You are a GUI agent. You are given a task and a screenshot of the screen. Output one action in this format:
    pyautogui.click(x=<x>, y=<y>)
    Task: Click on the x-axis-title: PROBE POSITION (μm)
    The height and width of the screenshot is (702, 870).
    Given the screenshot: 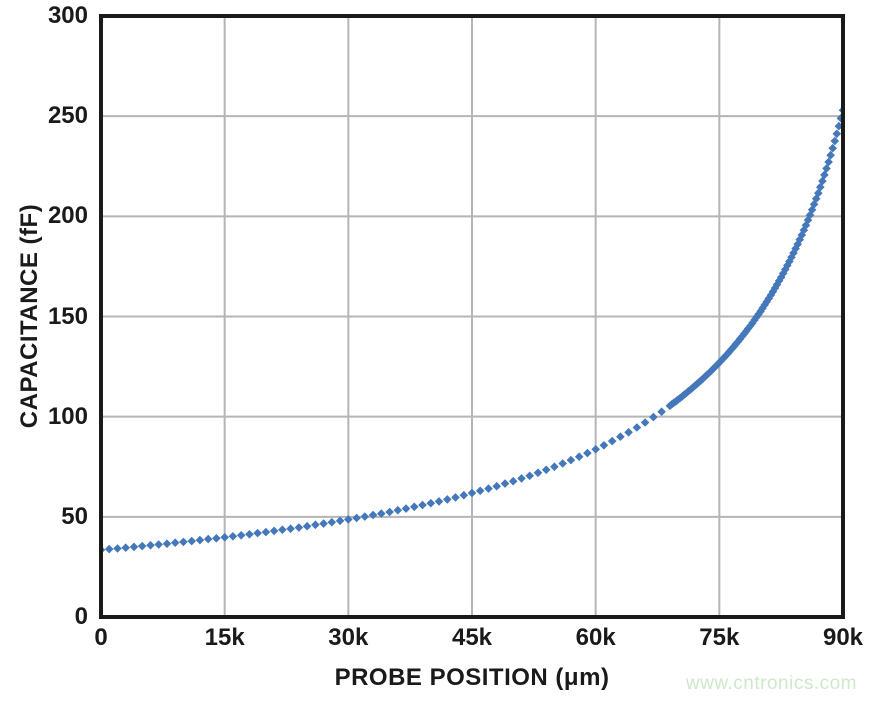 What is the action you would take?
    pyautogui.click(x=472, y=677)
    